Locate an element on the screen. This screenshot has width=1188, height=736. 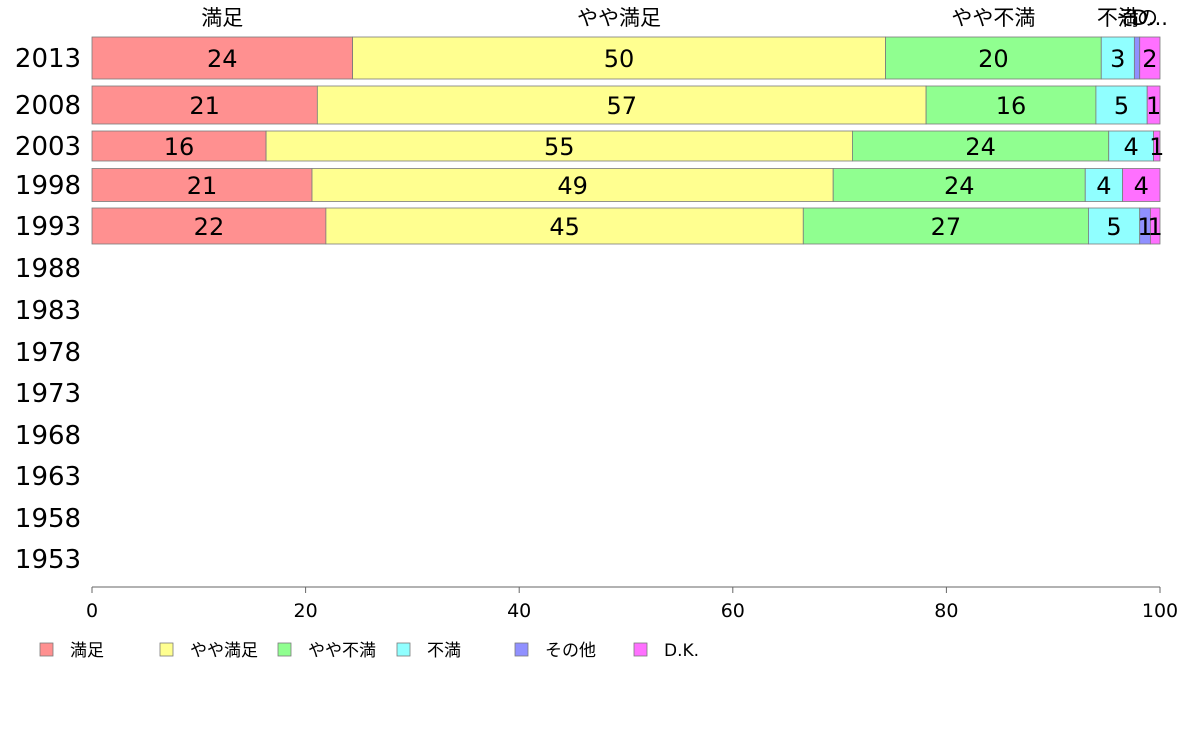
x-tick-label: 80 is located at coordinates (946, 611).